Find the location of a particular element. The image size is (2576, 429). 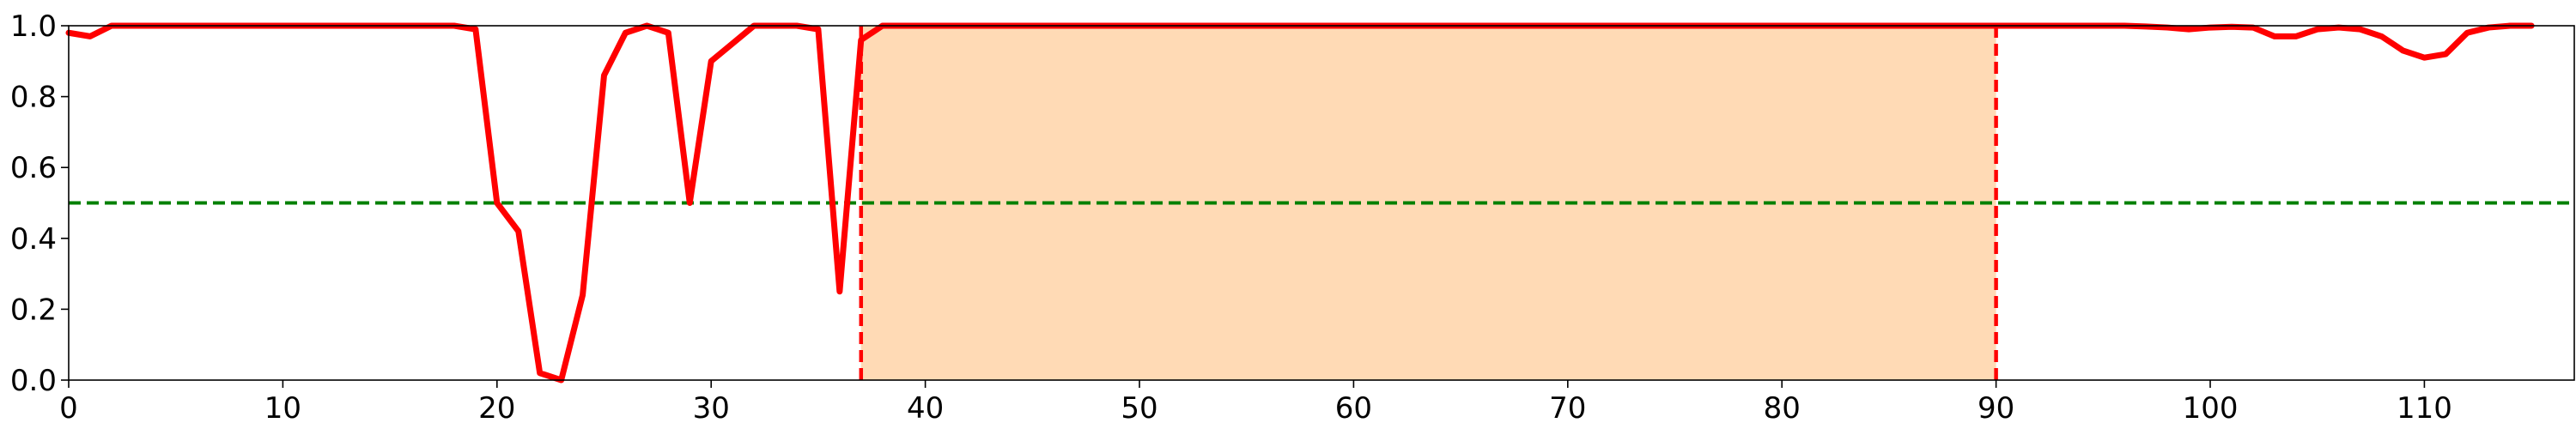

y-tick-label-5: 1.0 is located at coordinates (33, 27).